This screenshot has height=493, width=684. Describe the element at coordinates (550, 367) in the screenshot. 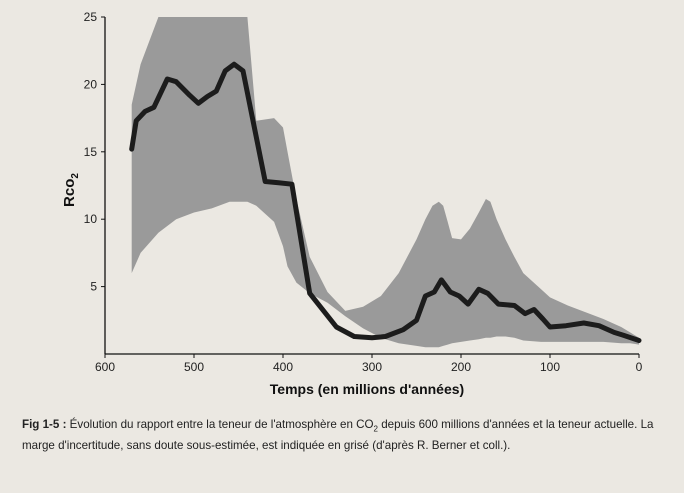

I see `x-tick-label: 100` at that location.